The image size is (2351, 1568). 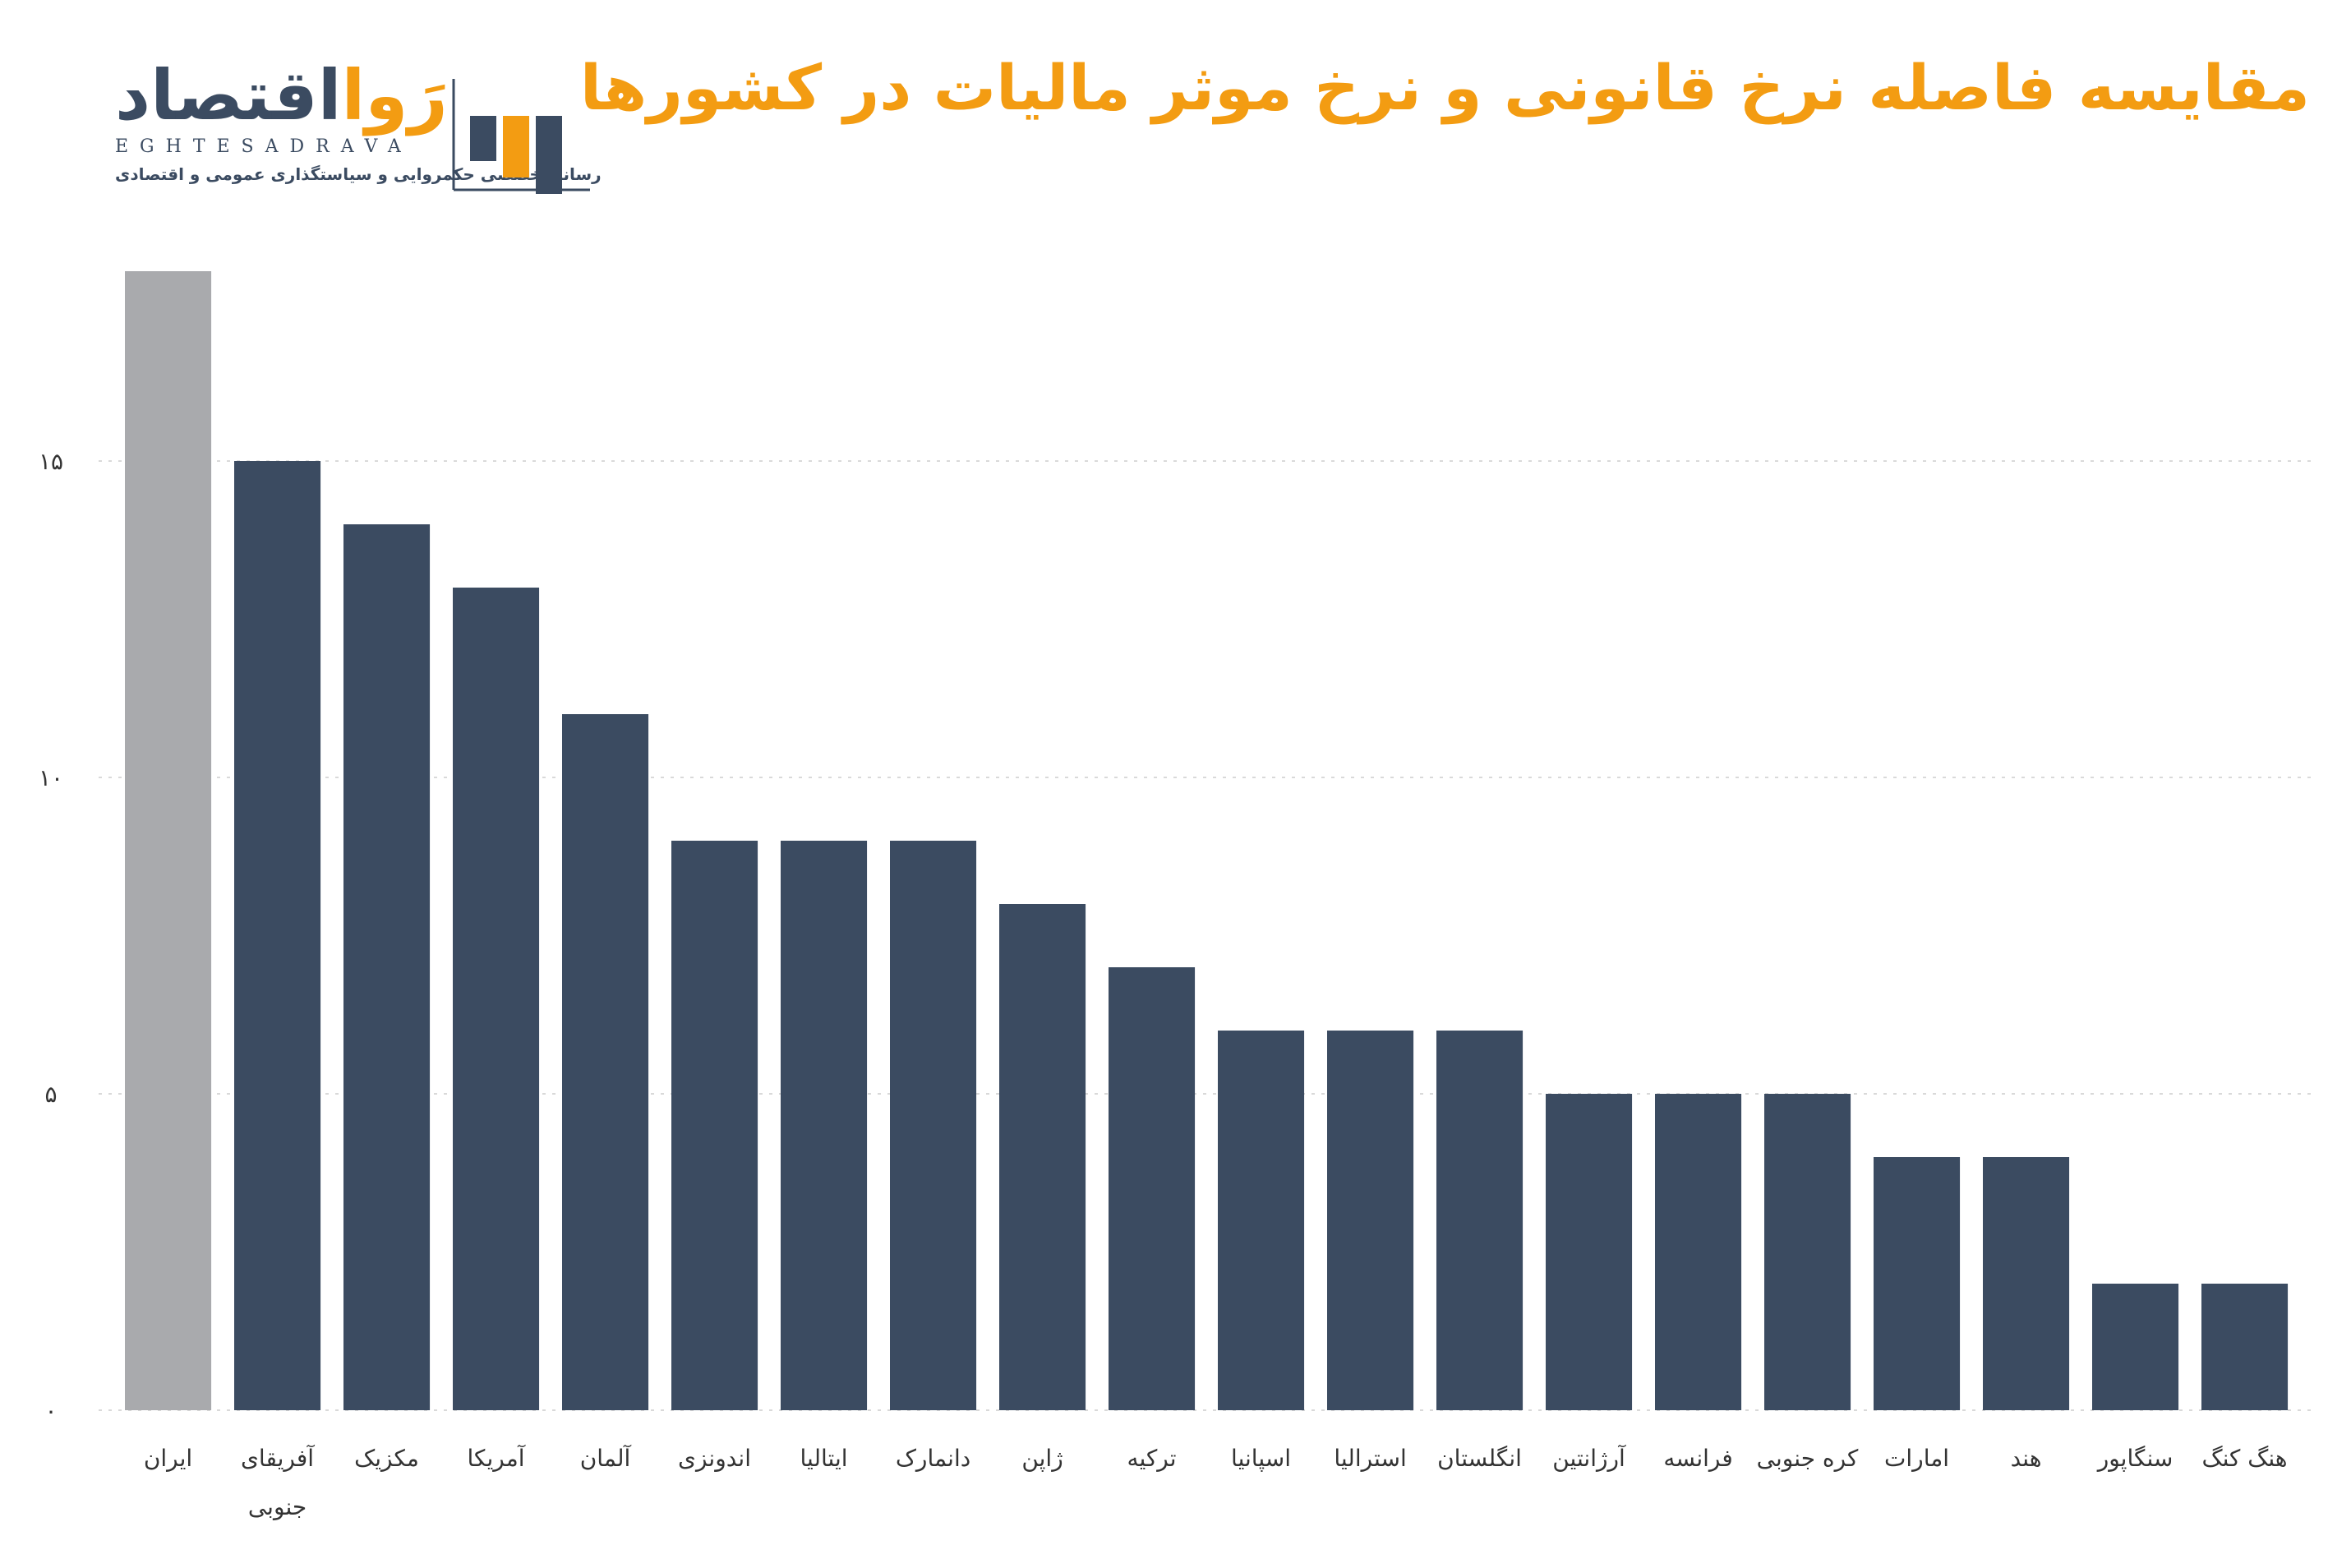 What do you see at coordinates (1808, 1458) in the screenshot?
I see `x-tick-label: کره جنوبی` at bounding box center [1808, 1458].